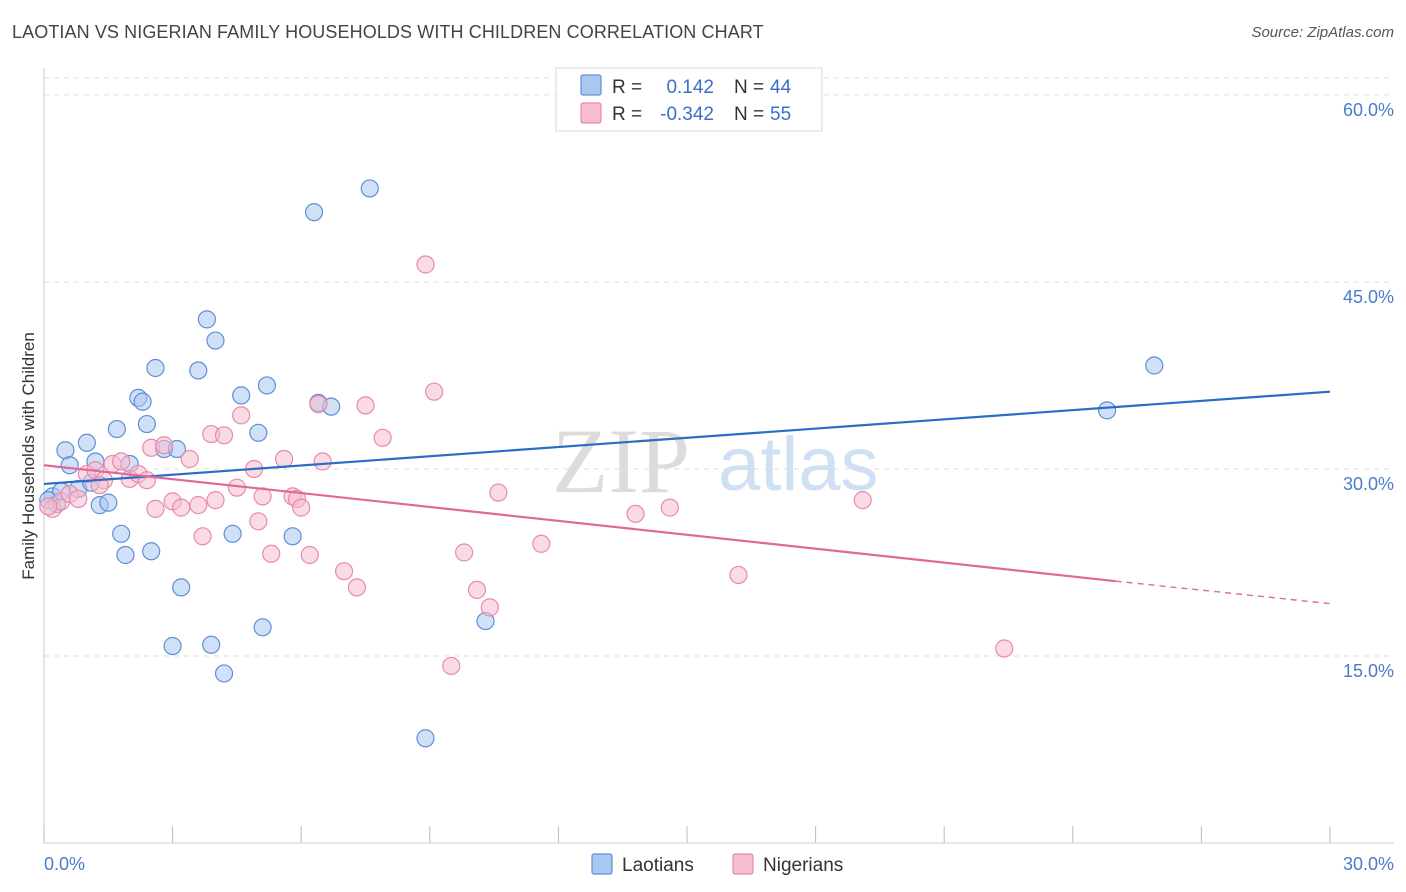 The width and height of the screenshot is (1406, 892). Describe the element at coordinates (1368, 864) in the screenshot. I see `x-tick-label-max: 30.0%` at that location.